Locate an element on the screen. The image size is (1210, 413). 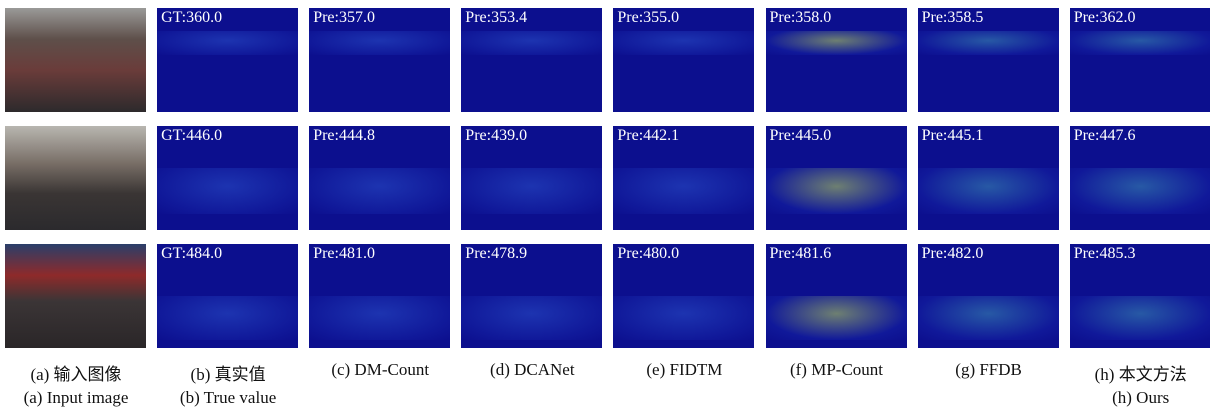
count-label: Pre:480.0 is located at coordinates (648, 253).